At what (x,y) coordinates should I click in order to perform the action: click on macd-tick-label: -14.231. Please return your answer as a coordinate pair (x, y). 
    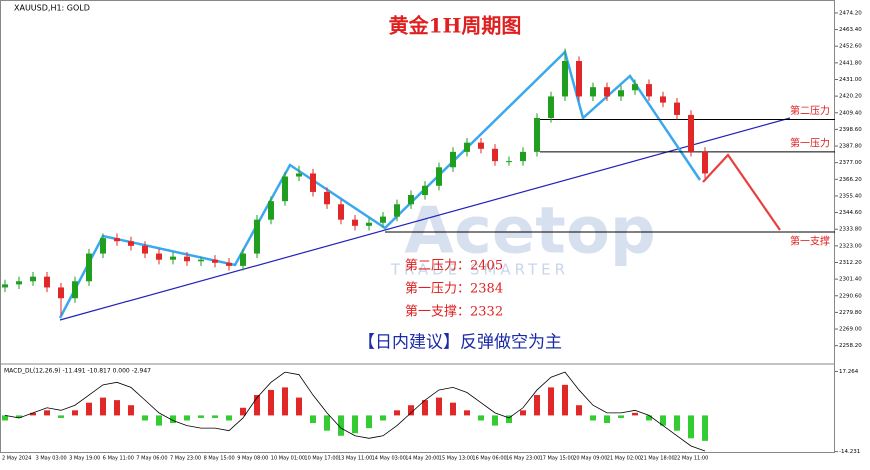
    Looking at the image, I should click on (849, 452).